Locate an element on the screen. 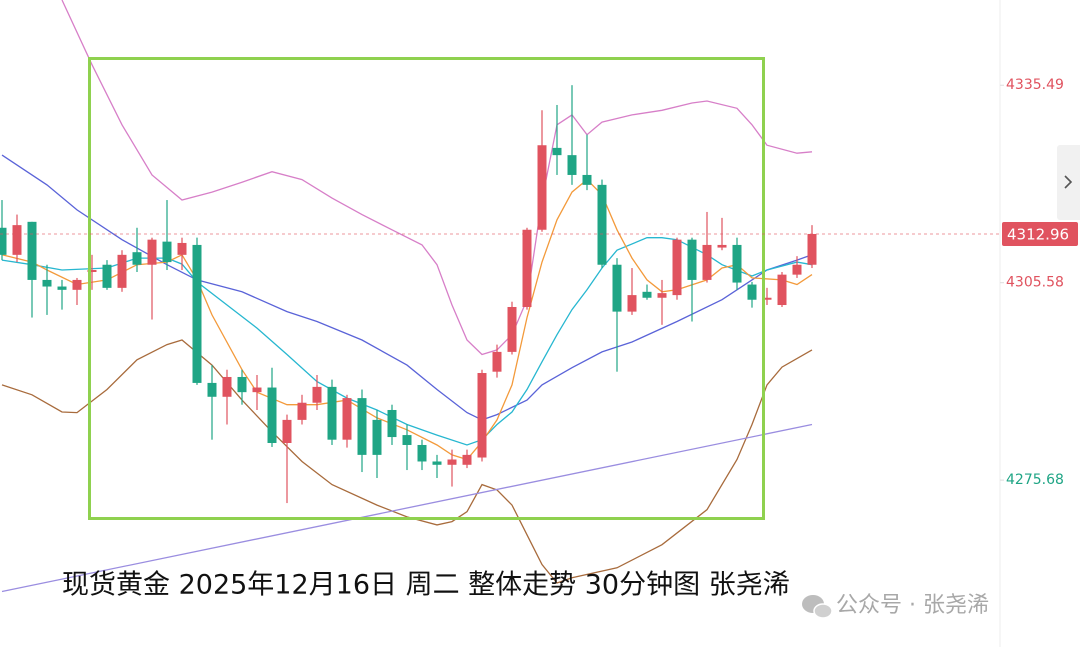 Image resolution: width=1080 pixels, height=647 pixels. chart-title: 现货黄金 2025年12月16日 周二 整体走势 30分钟图 张尧浠 is located at coordinates (426, 585).